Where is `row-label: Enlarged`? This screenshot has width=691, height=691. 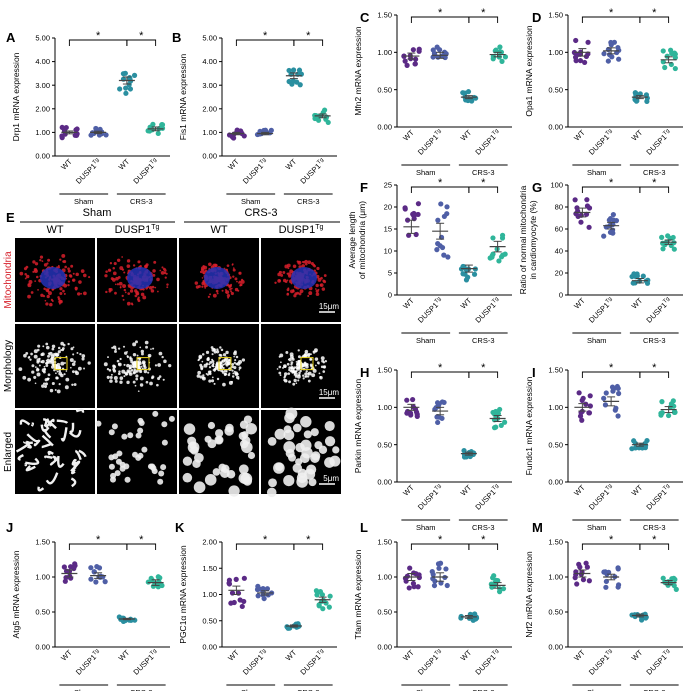 row-label: Enlarged is located at coordinates (8, 452).